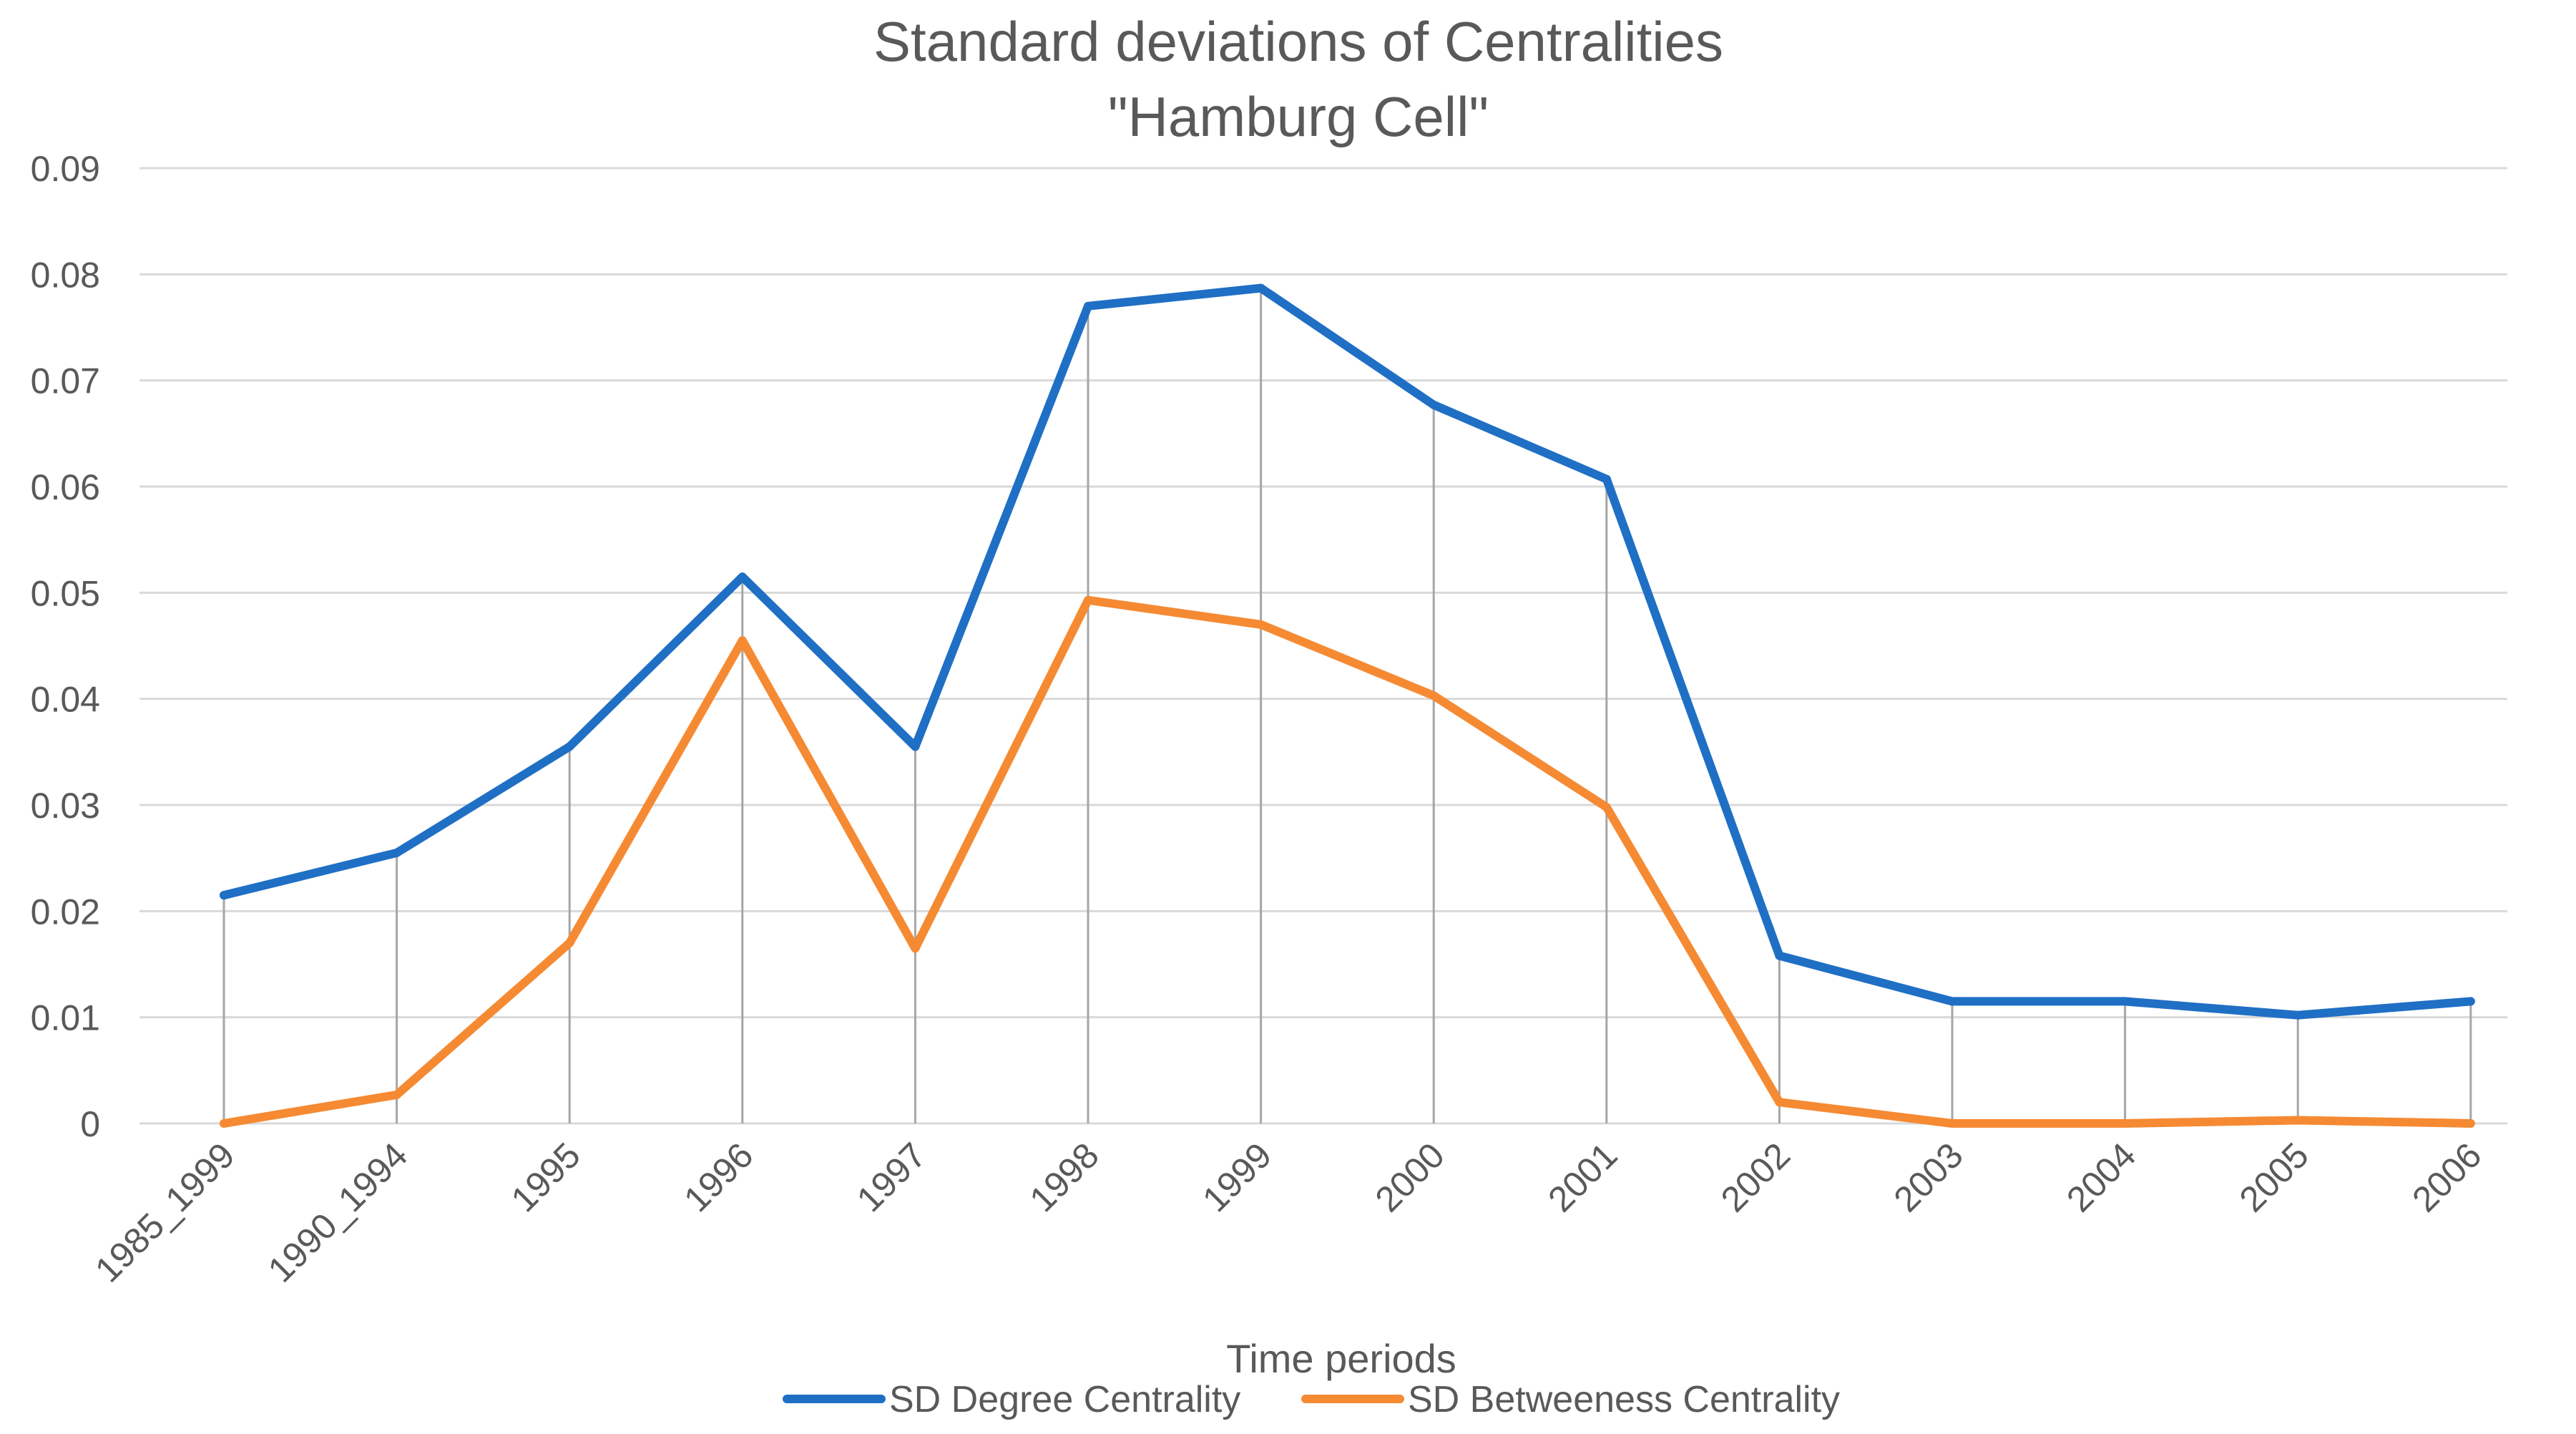 The image size is (2576, 1434). Describe the element at coordinates (1755, 1177) in the screenshot. I see `x-tick-label: 2002` at that location.